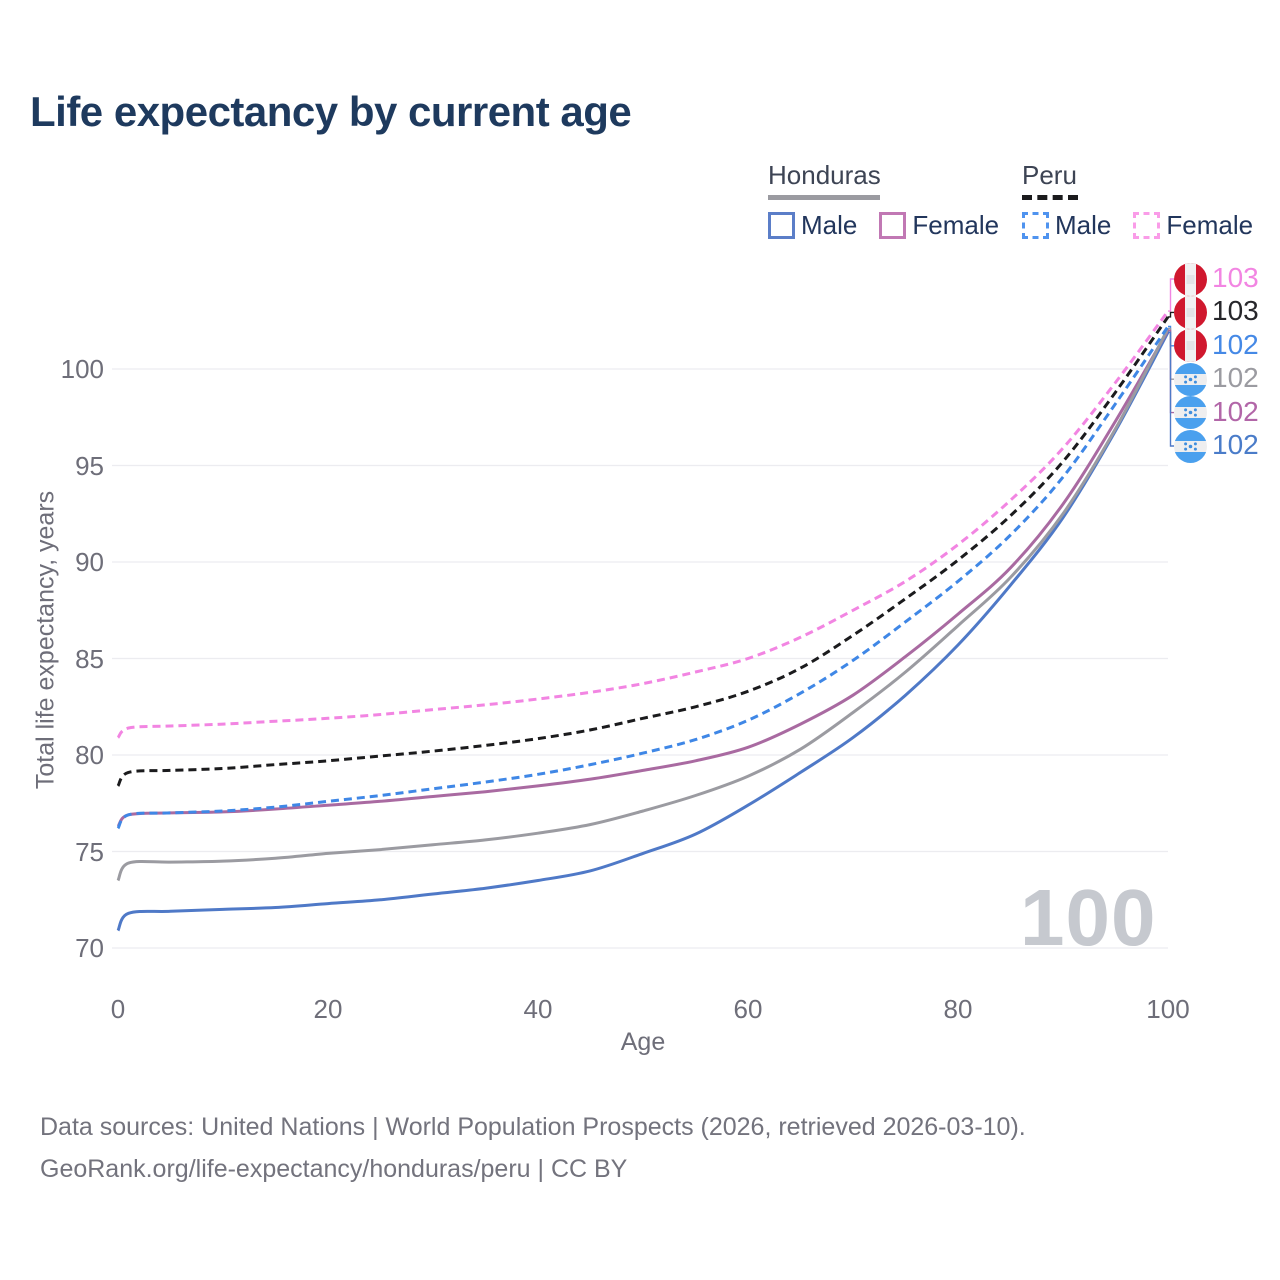 This screenshot has width=1280, height=1280. Describe the element at coordinates (1088, 917) in the screenshot. I see `age-counter-watermark: 100` at that location.